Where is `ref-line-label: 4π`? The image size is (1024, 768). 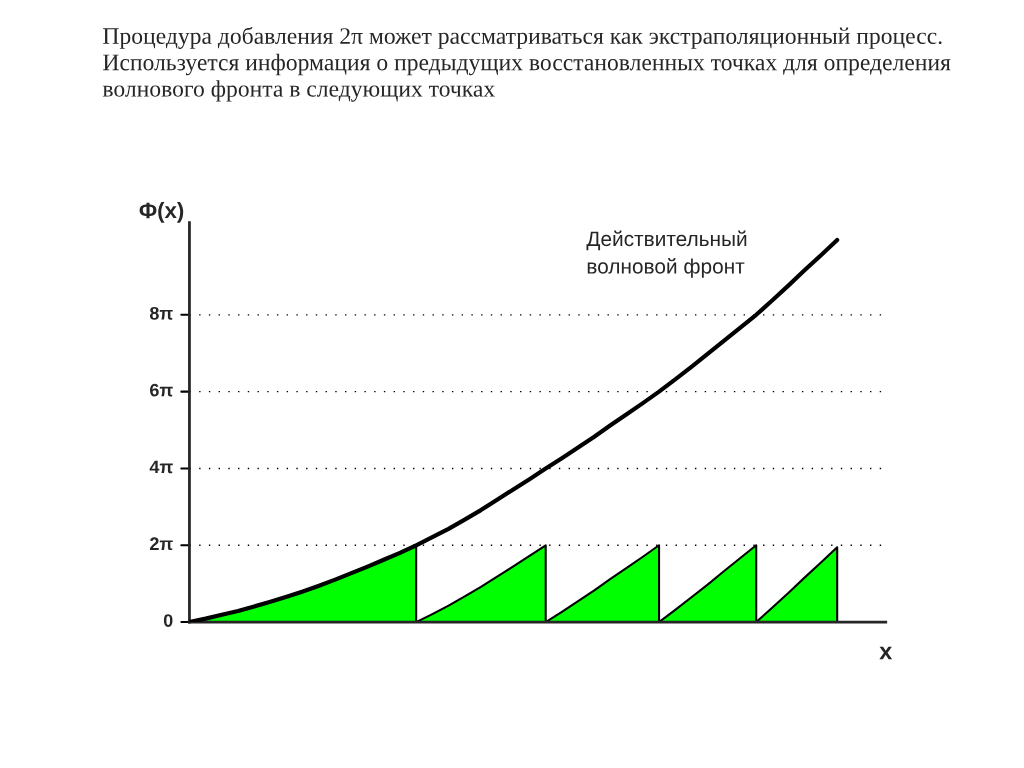 ref-line-label: 4π is located at coordinates (161, 467).